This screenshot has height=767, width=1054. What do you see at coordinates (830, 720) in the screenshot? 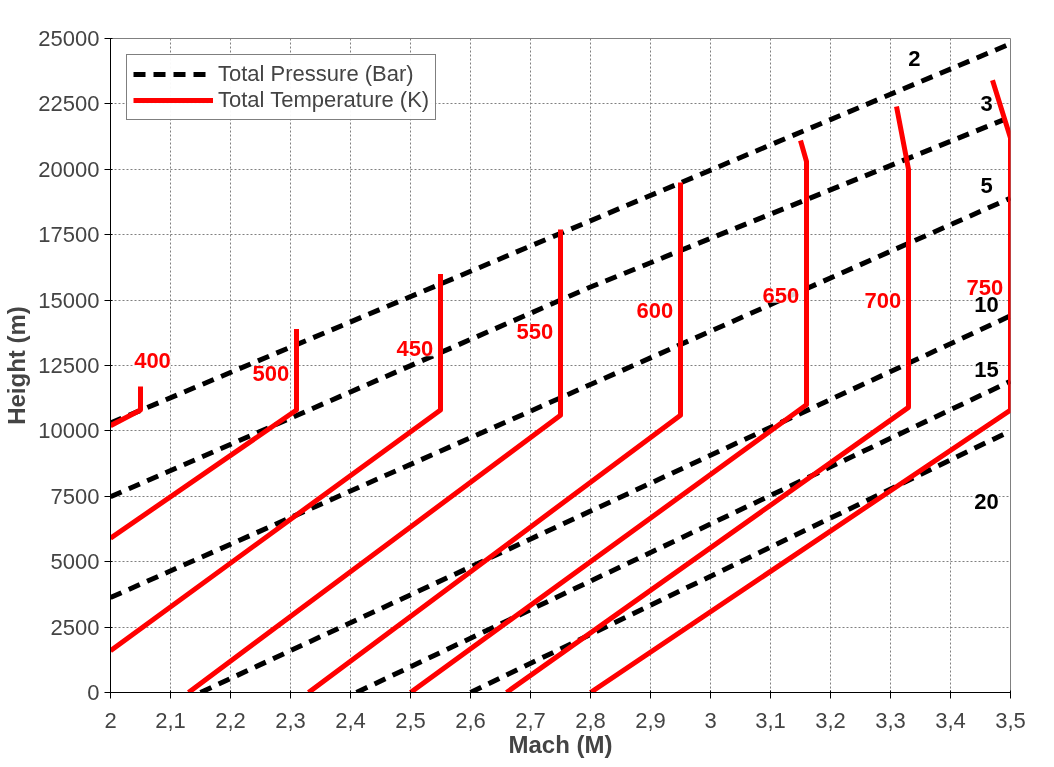
I see `x-tick-label: 3,2` at bounding box center [830, 720].